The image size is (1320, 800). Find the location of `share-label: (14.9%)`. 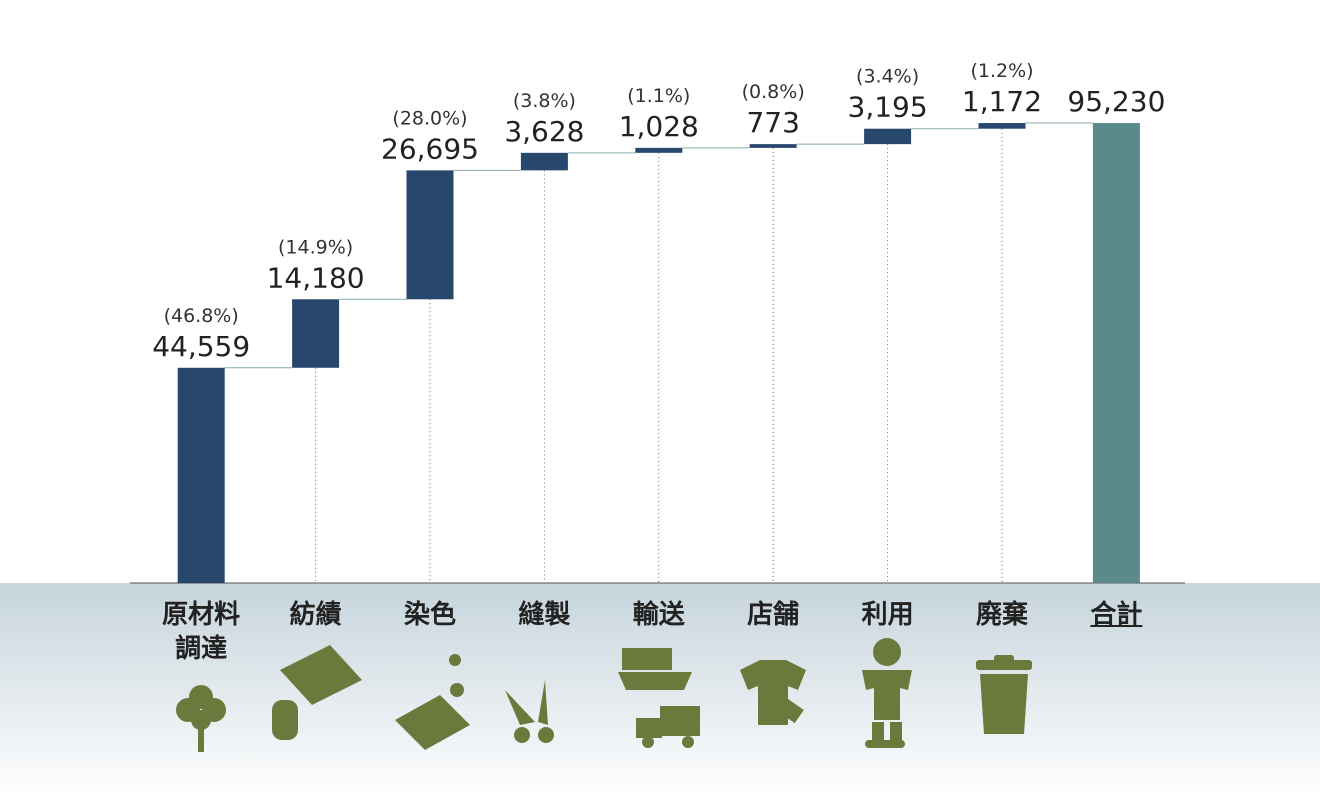

share-label: (14.9%) is located at coordinates (315, 247).